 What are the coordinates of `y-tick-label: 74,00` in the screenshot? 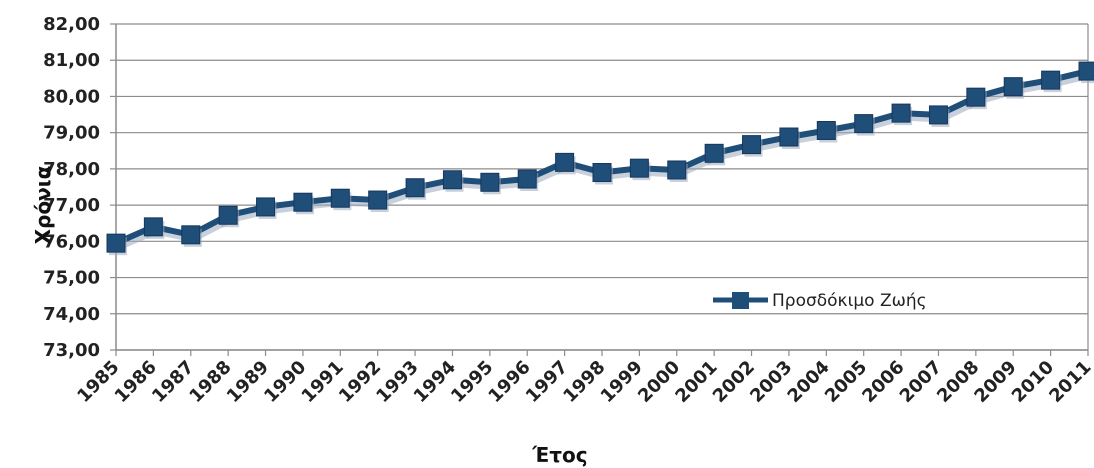 It's located at (71, 314).